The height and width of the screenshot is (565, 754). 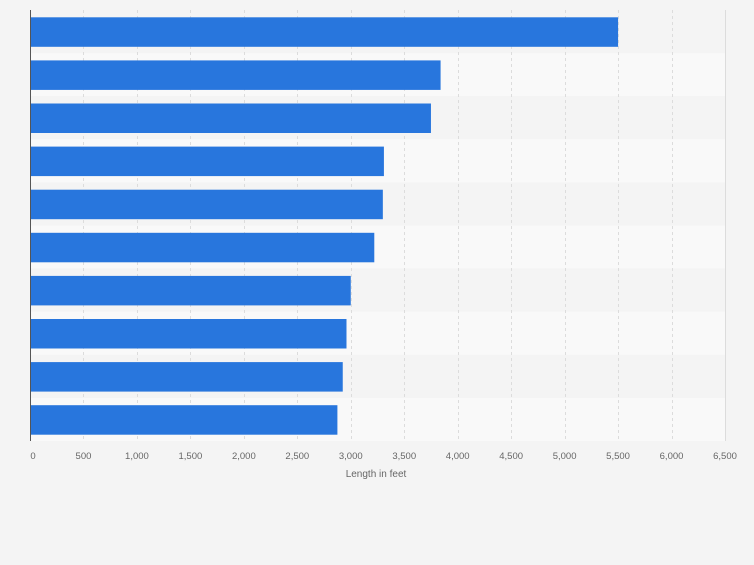 What do you see at coordinates (190, 456) in the screenshot?
I see `x-tick-label: 1,500` at bounding box center [190, 456].